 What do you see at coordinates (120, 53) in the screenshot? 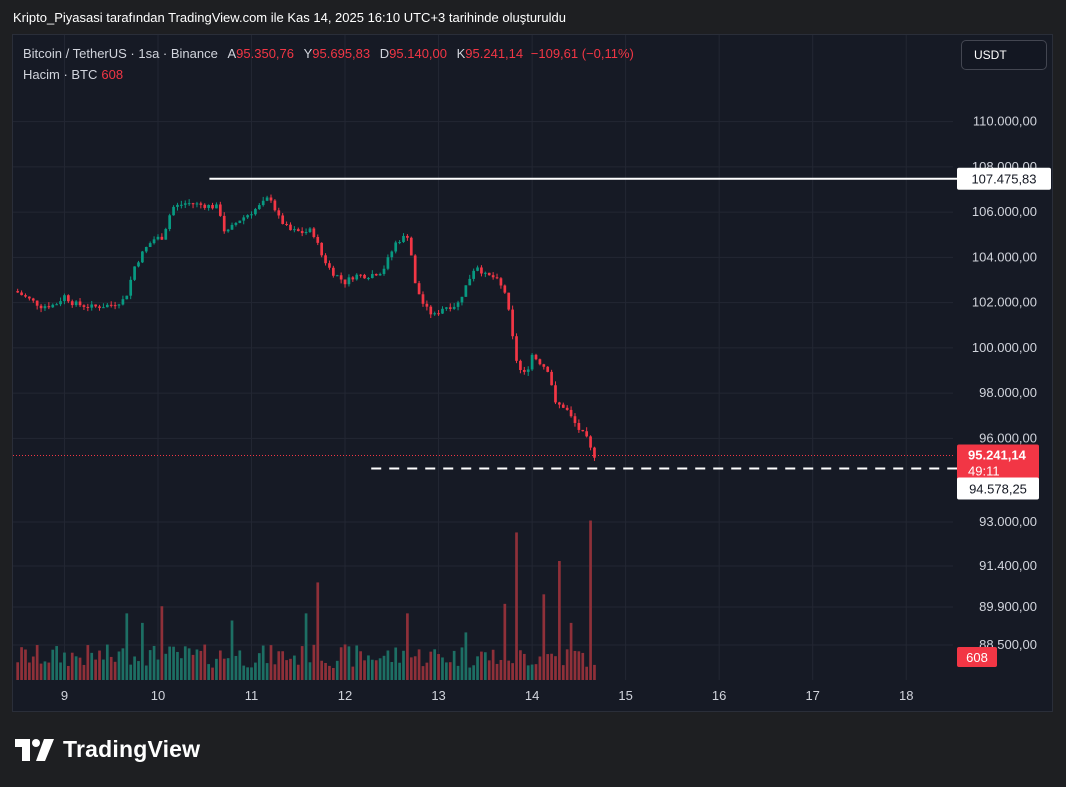
I see `symbol-label: Bitcoin / TetherUS · 1sa · Binance` at bounding box center [120, 53].